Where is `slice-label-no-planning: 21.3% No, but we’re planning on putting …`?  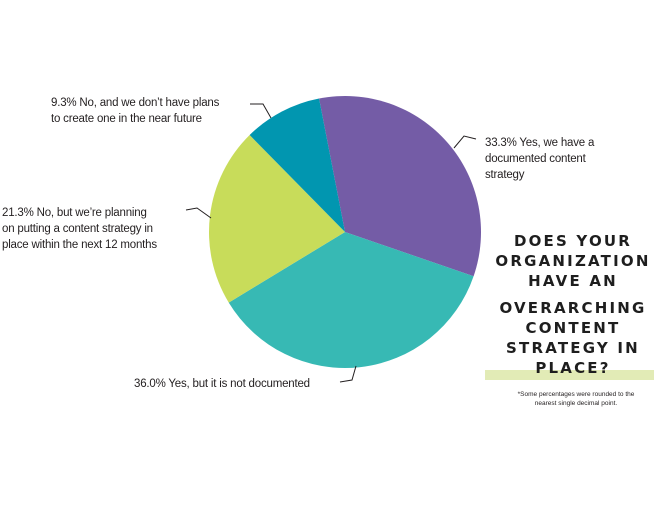 slice-label-no-planning: 21.3% No, but we’re planning on putting … is located at coordinates (79, 229).